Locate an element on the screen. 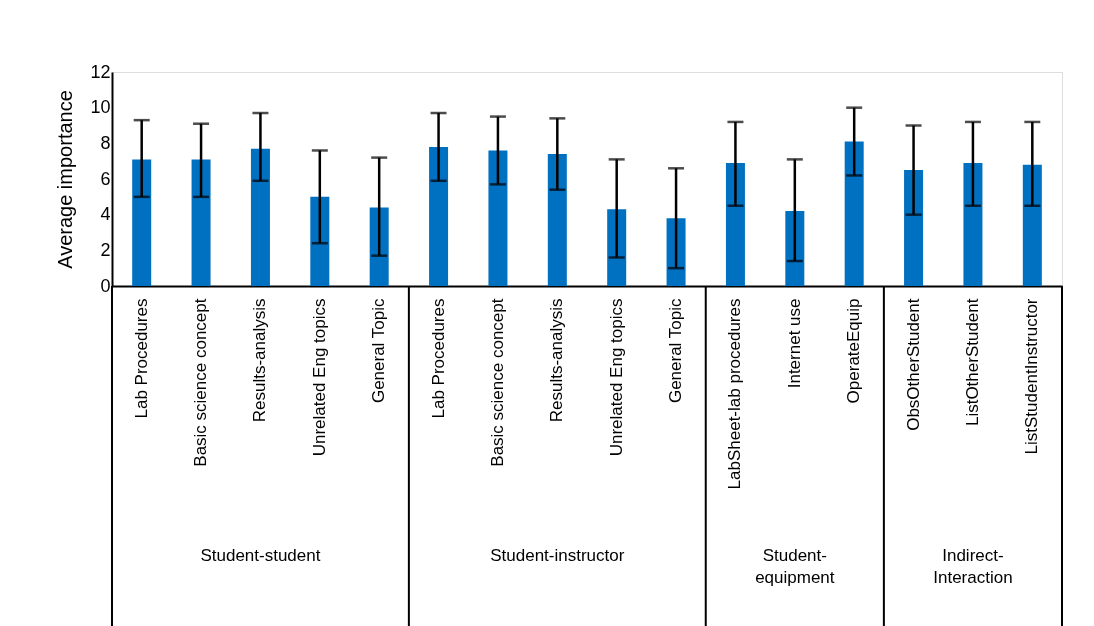 Image resolution: width=1094 pixels, height=626 pixels. y-tick-label: 12 is located at coordinates (100, 71).